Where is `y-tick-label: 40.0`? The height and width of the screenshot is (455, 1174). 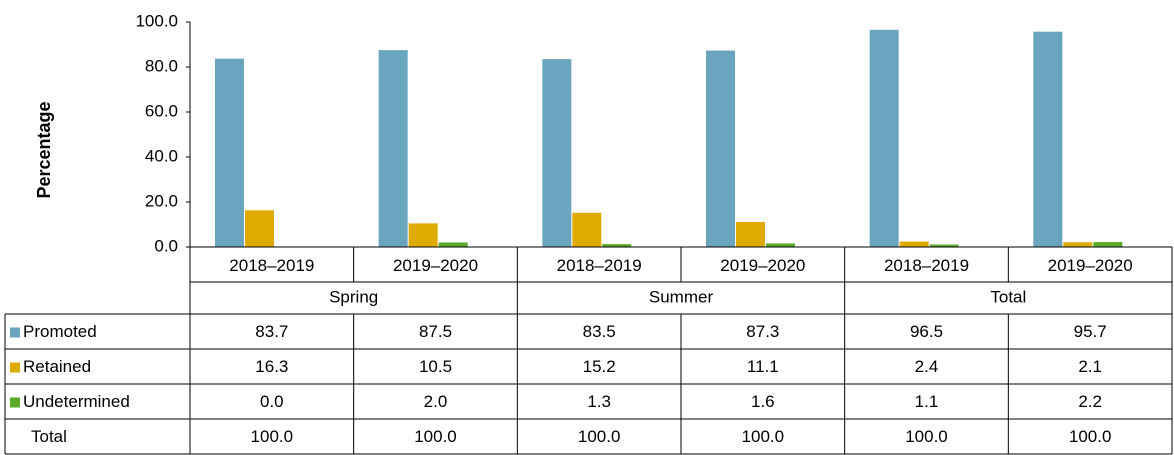
y-tick-label: 40.0 is located at coordinates (161, 155).